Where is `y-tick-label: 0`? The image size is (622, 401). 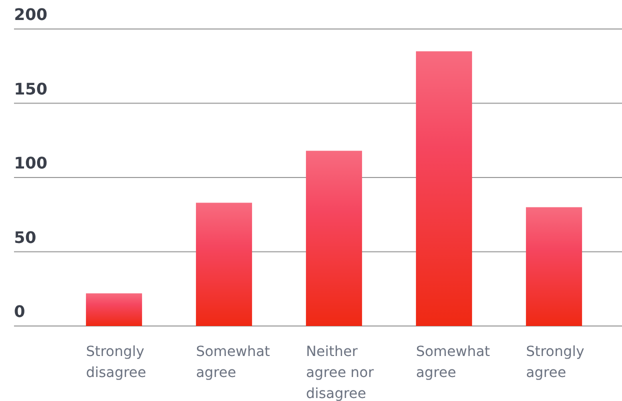 y-tick-label: 0 is located at coordinates (20, 311).